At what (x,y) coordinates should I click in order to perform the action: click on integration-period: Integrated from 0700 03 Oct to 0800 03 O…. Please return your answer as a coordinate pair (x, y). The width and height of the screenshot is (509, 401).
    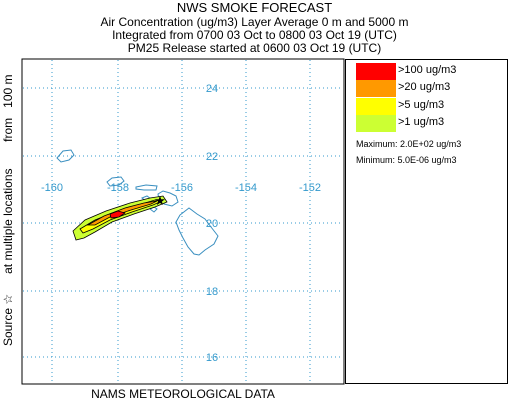
    Looking at the image, I should click on (254, 35).